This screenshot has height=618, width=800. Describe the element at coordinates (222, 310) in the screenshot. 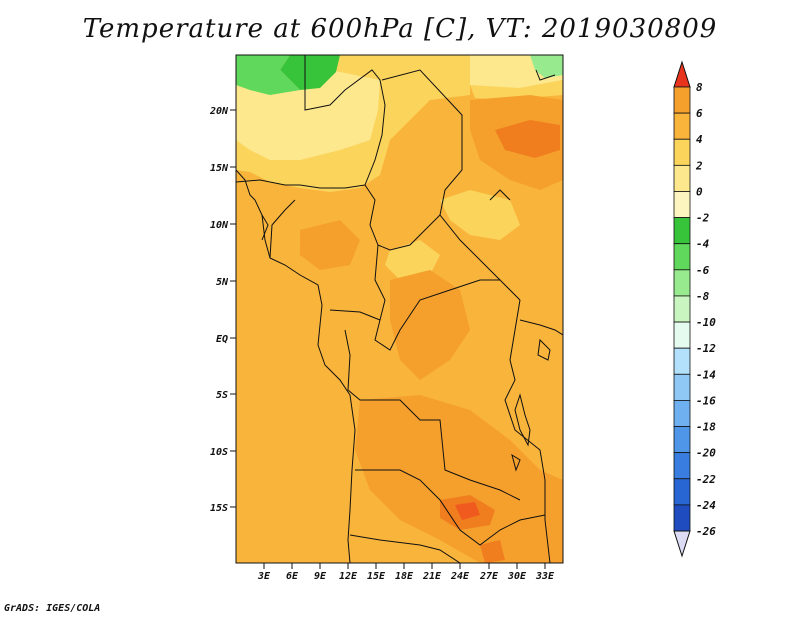

I see `latitude-axis: 20N 15N 10N 5N EQ 5S 10S 15S` at that location.